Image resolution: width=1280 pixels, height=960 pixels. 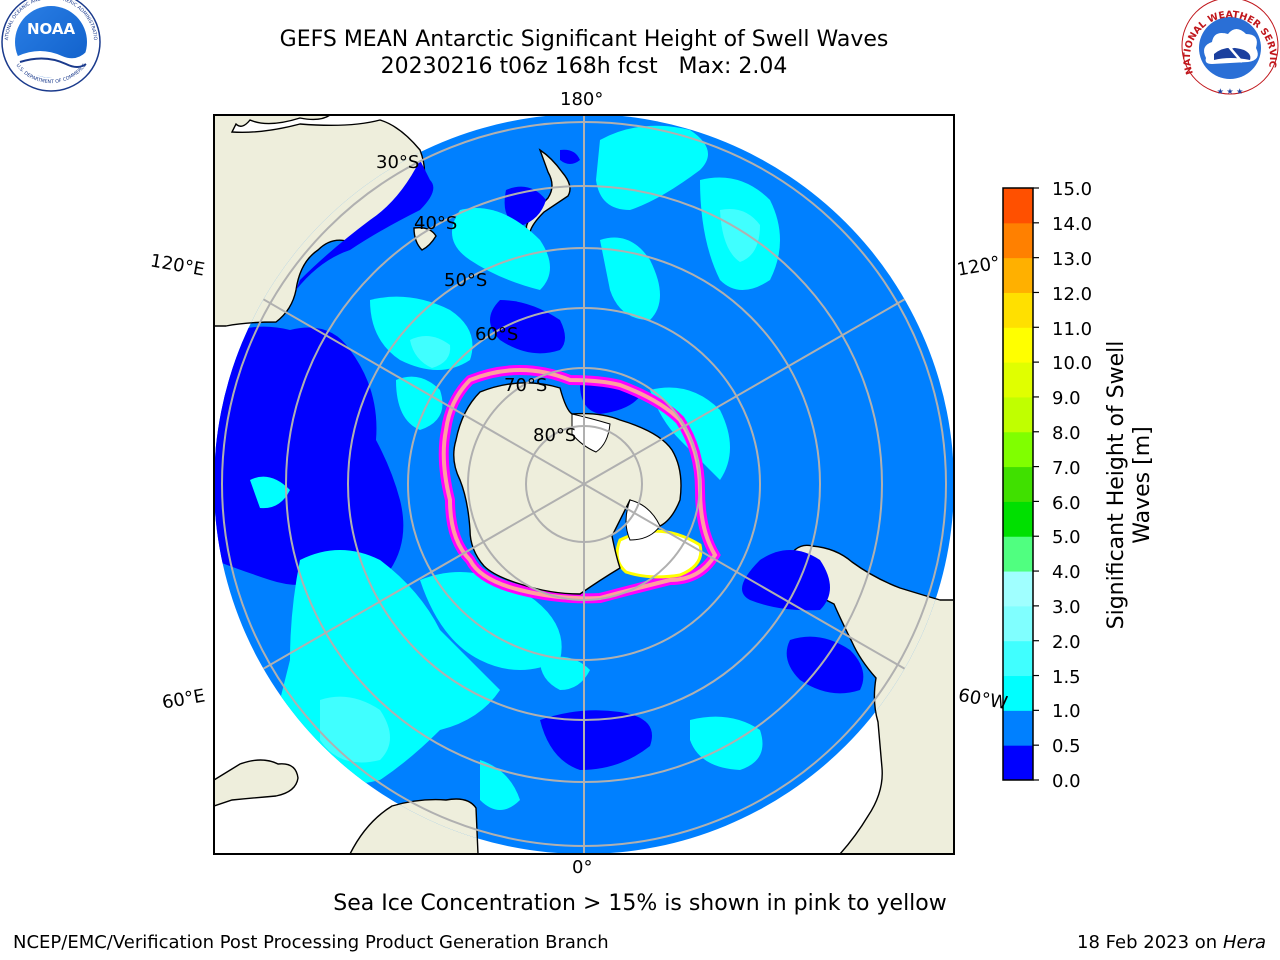 What do you see at coordinates (1072, 294) in the screenshot?
I see `colorbar-tick-label: 12.0` at bounding box center [1072, 294].